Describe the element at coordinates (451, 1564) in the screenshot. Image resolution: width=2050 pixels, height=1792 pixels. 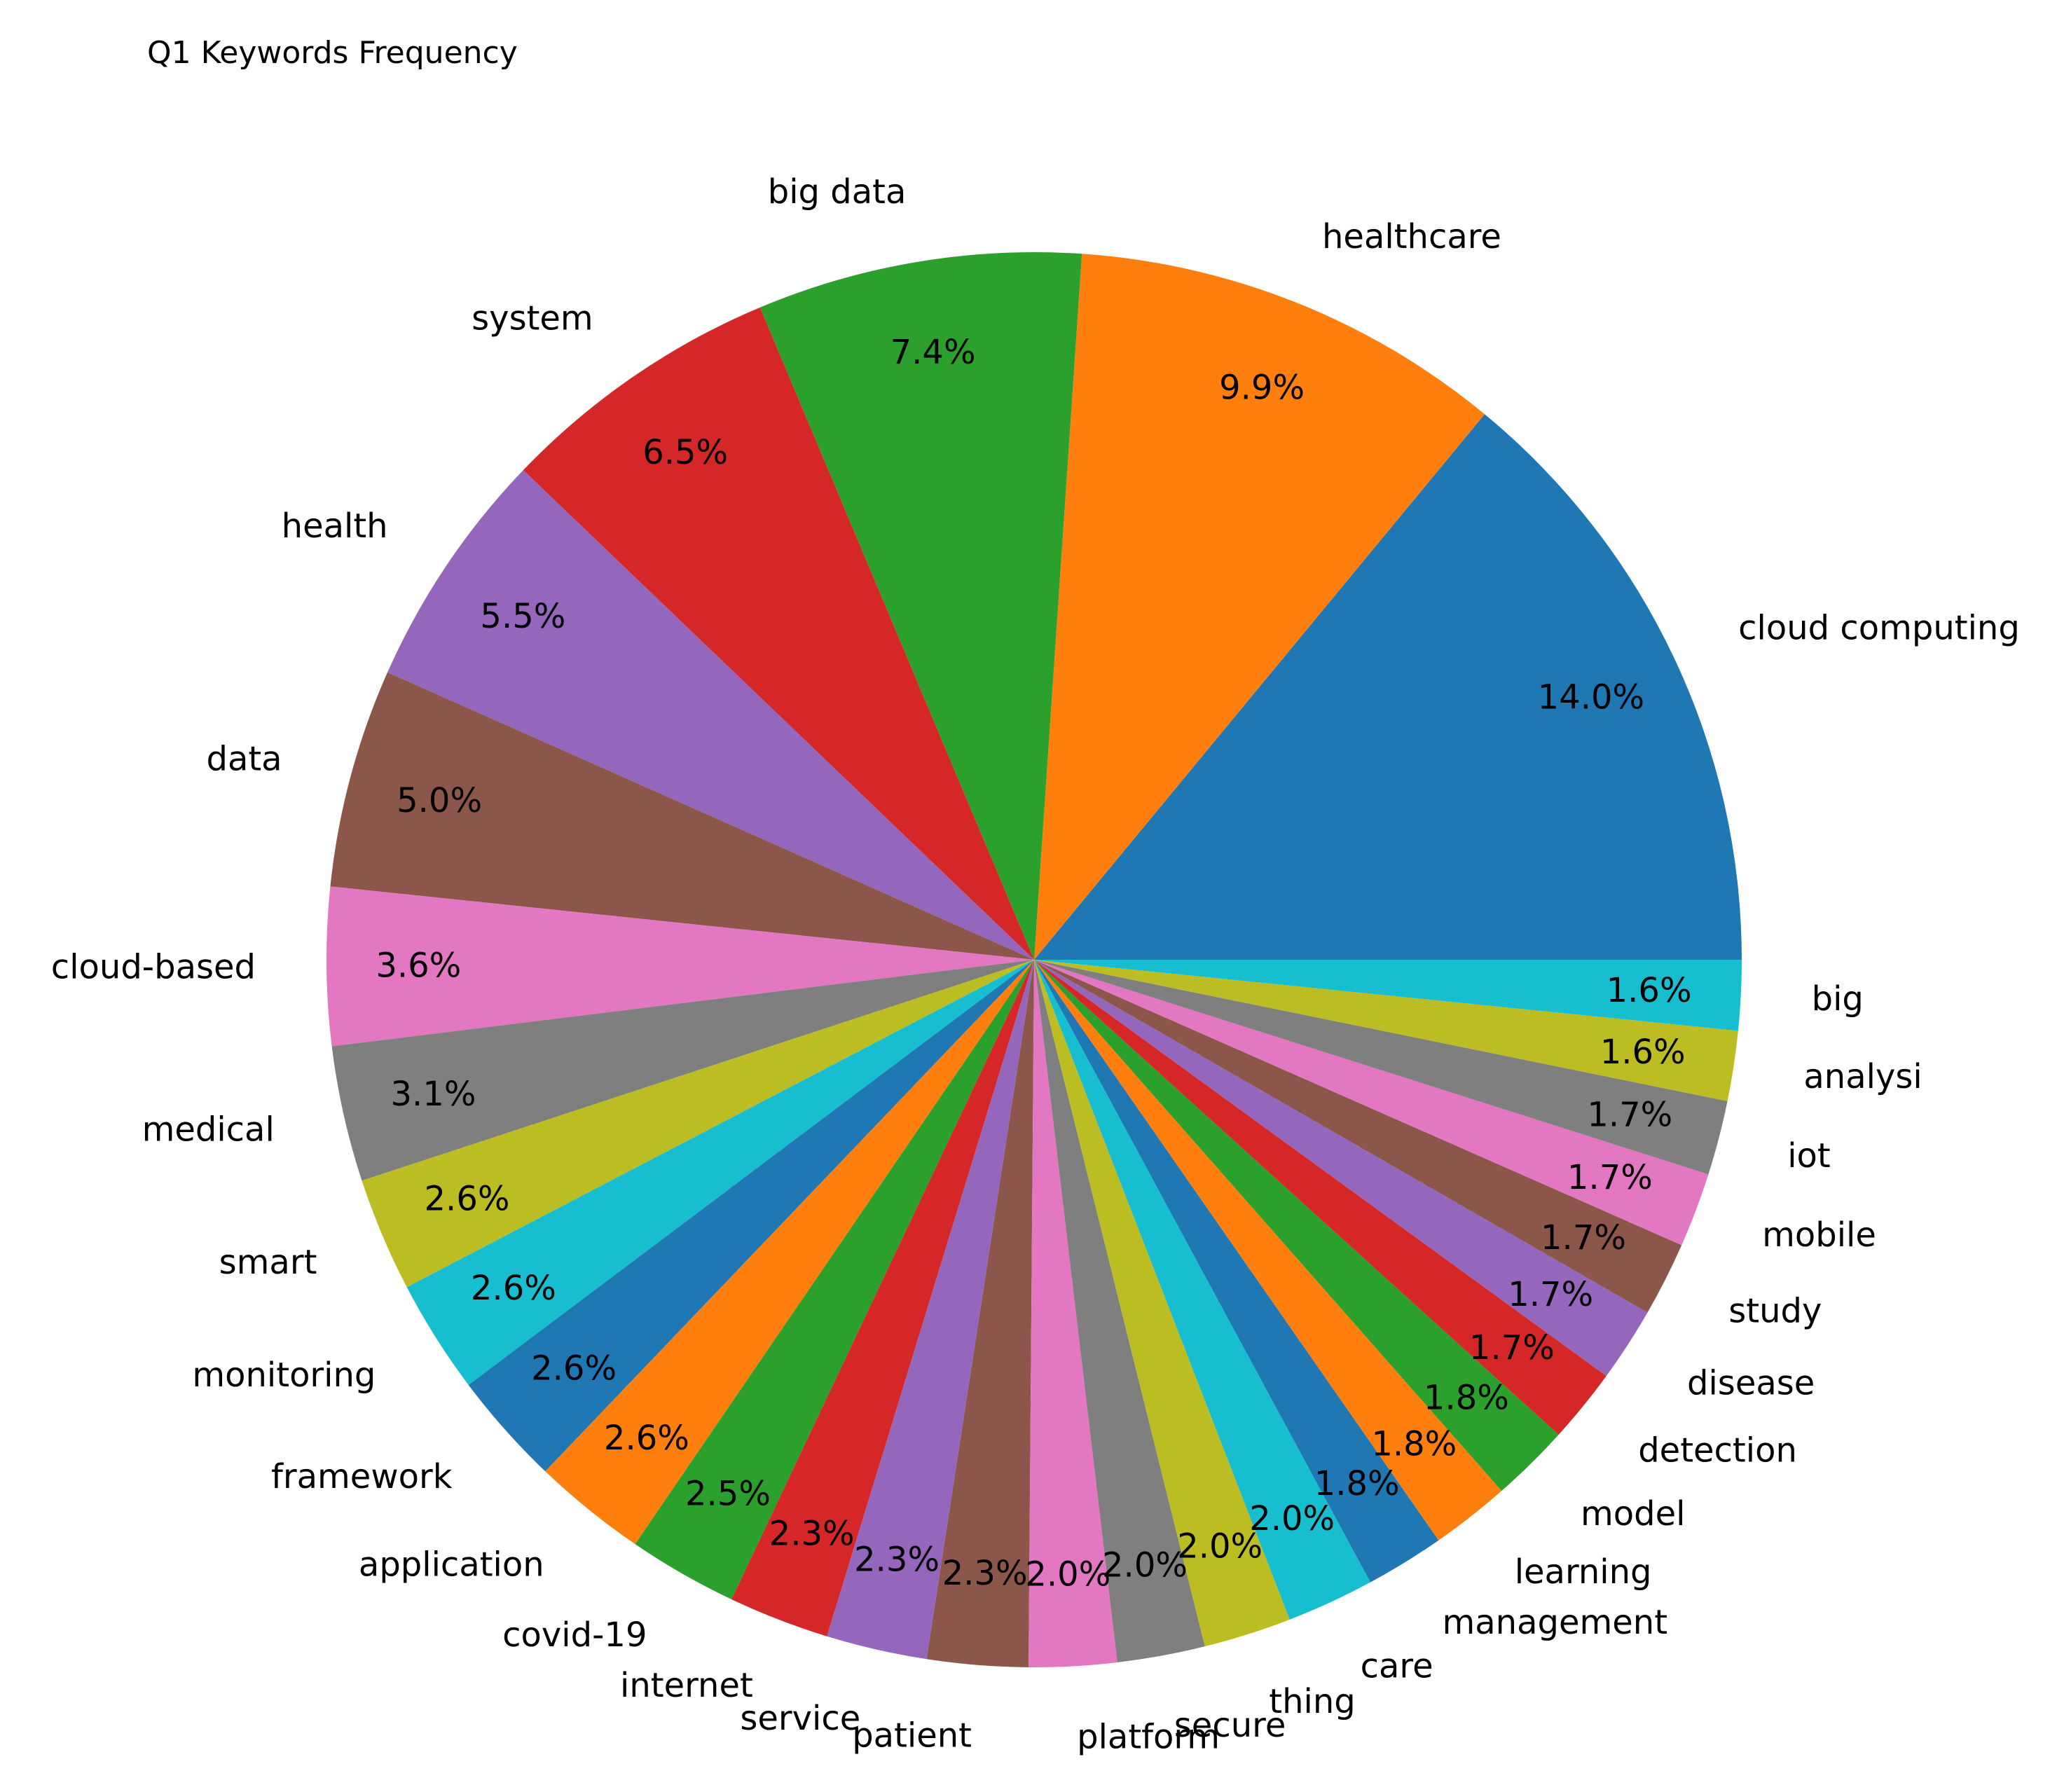
I see `slice-label-application: application` at that location.